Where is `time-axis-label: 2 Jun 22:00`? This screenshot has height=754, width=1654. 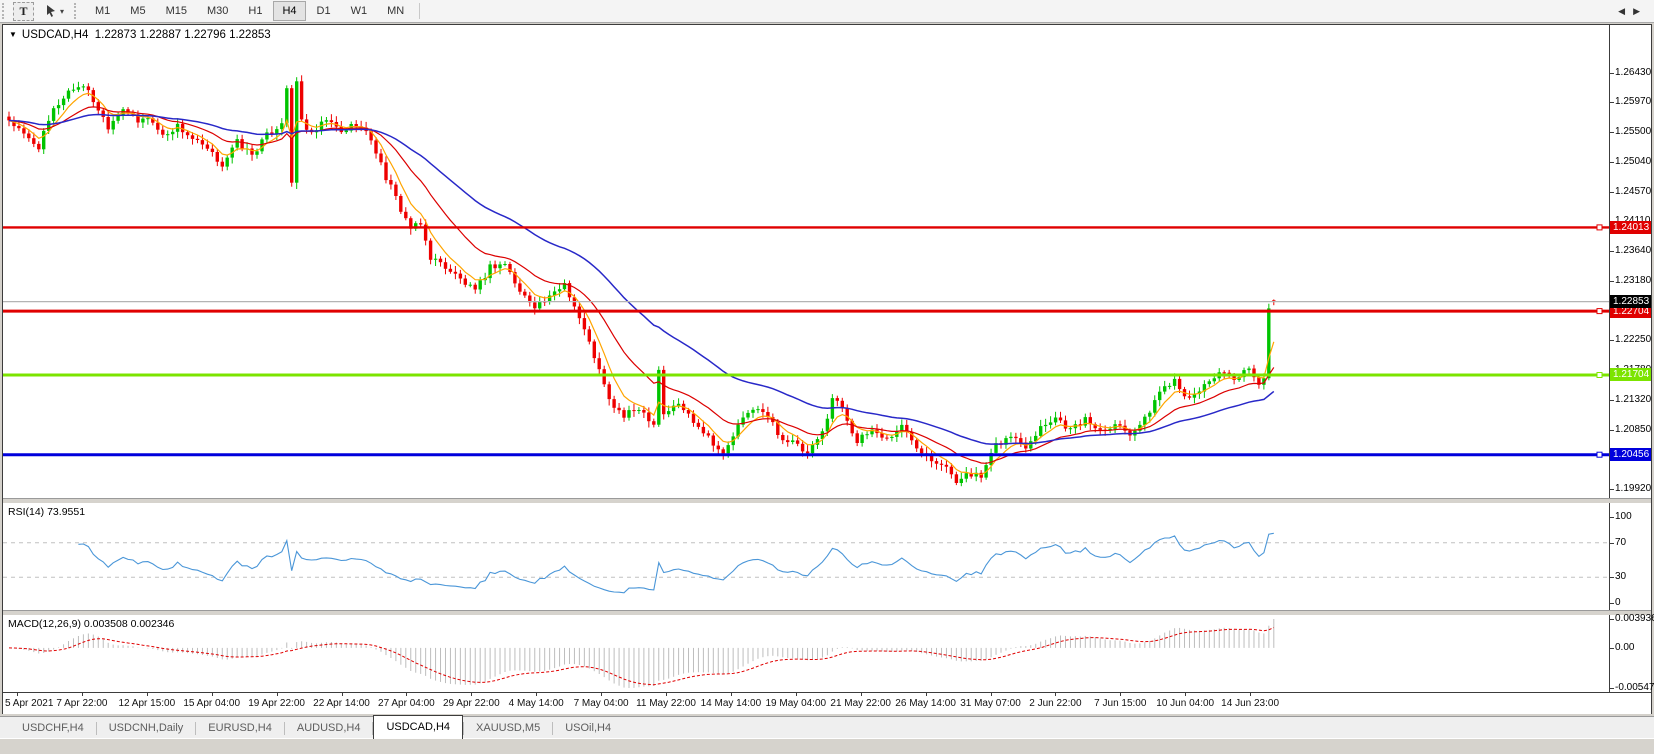
time-axis-label: 2 Jun 22:00 is located at coordinates (1055, 703).